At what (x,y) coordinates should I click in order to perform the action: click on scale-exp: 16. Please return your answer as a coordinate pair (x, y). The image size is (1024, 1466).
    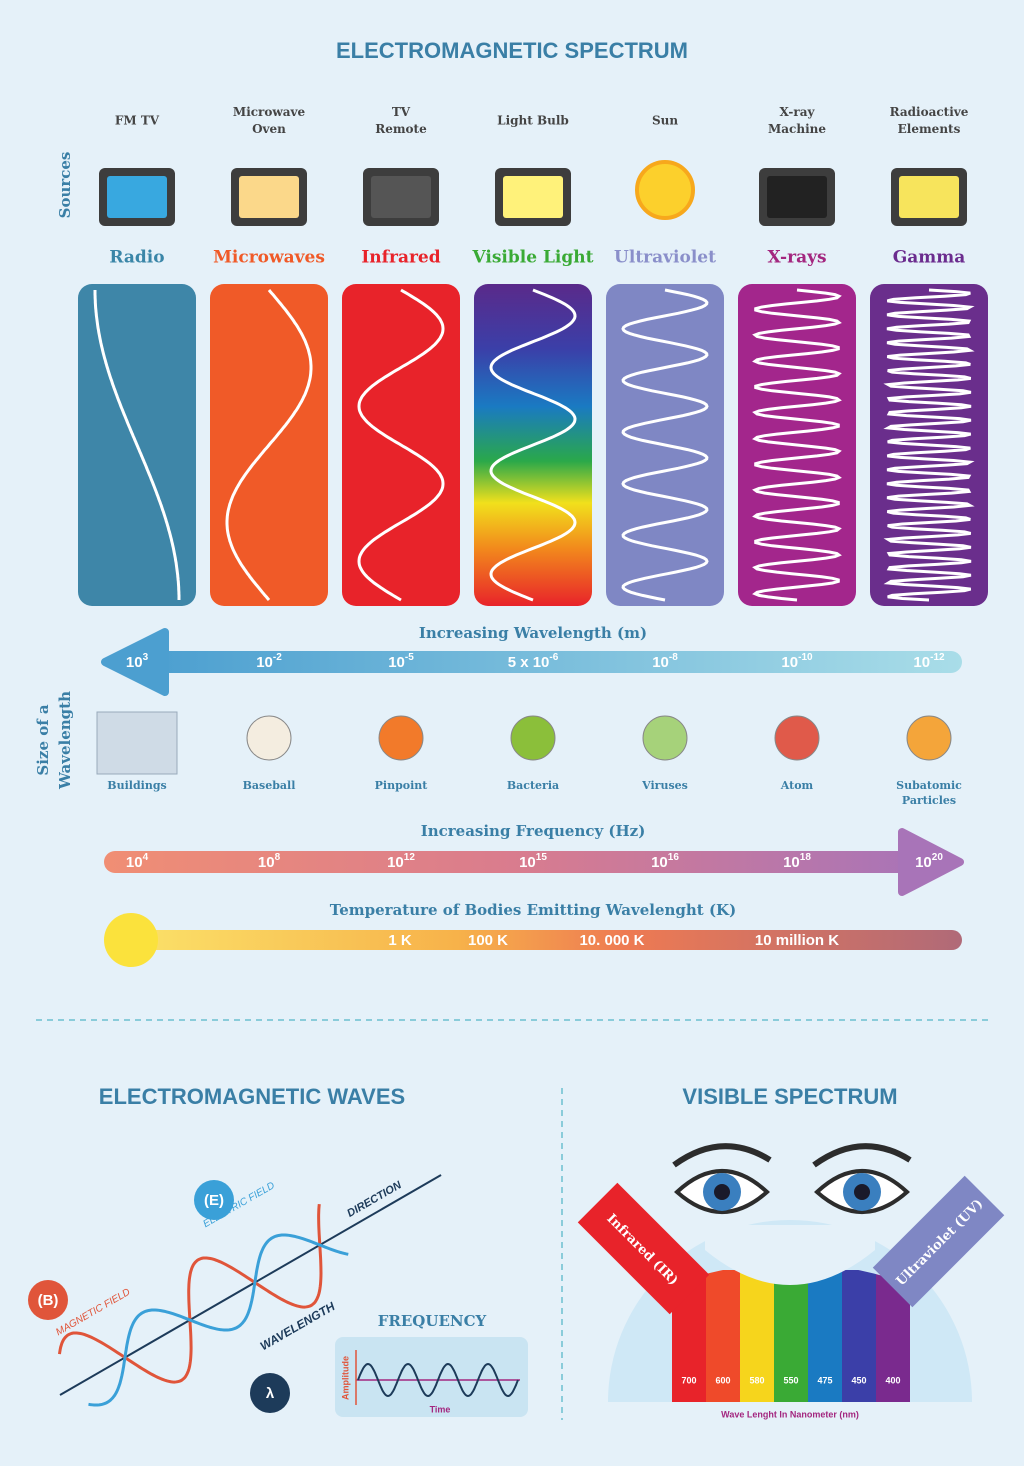
    Looking at the image, I should click on (674, 857).